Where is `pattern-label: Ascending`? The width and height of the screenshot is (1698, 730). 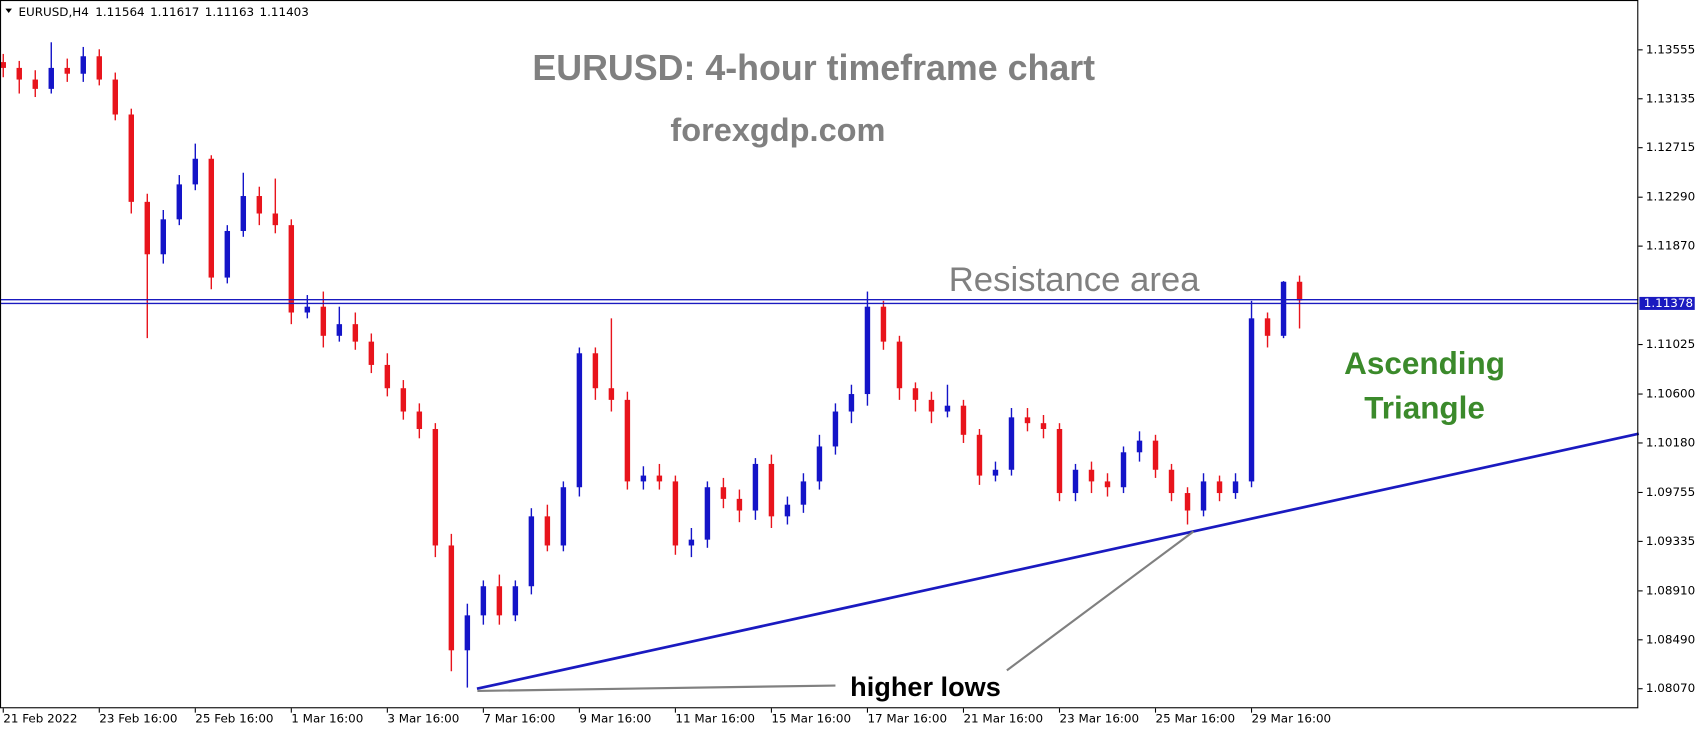 pattern-label: Ascending is located at coordinates (1424, 363).